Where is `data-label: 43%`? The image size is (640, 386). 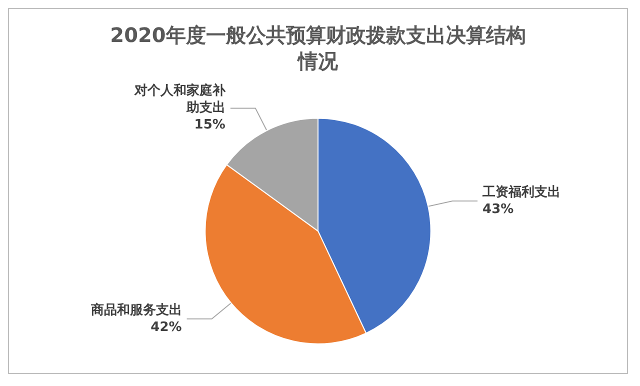 data-label: 43% is located at coordinates (498, 209).